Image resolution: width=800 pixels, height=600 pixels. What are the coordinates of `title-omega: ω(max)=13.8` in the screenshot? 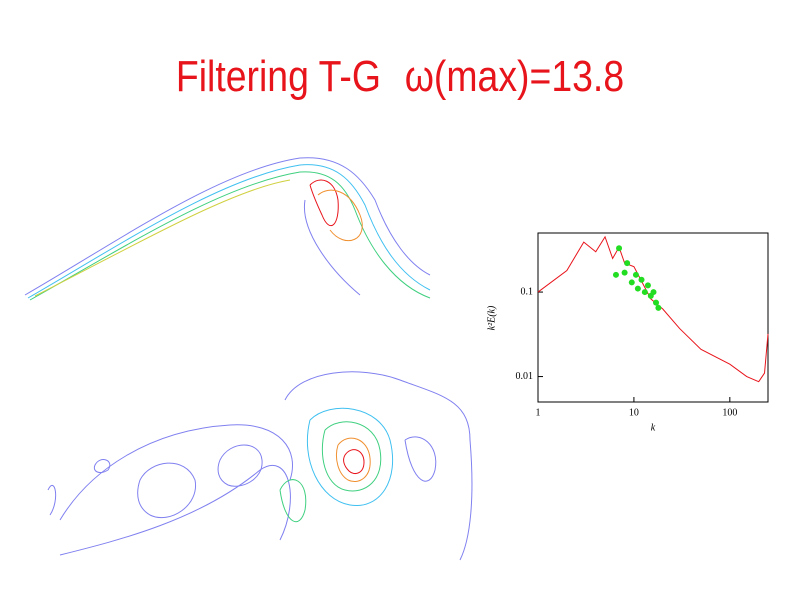 It's located at (514, 76).